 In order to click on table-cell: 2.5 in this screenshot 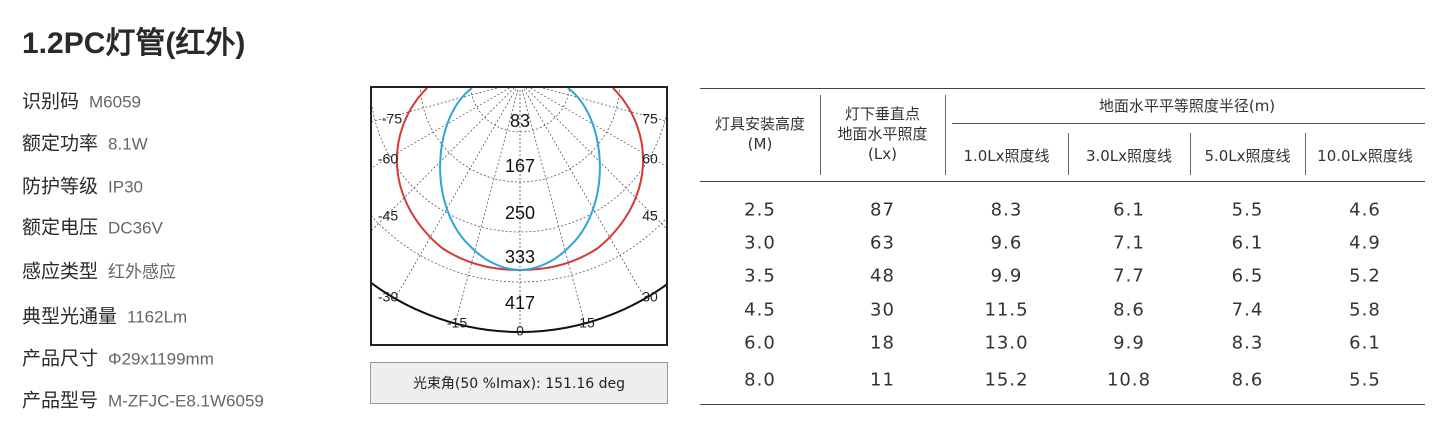, I will do `click(760, 210)`.